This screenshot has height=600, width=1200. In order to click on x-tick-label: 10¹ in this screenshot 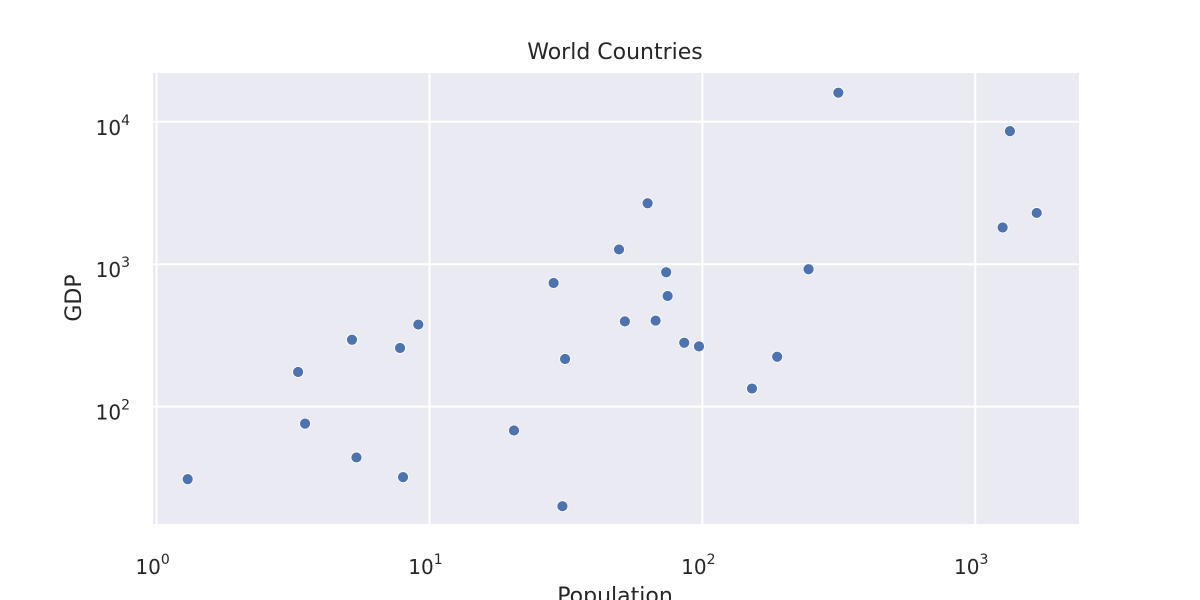, I will do `click(425, 565)`.